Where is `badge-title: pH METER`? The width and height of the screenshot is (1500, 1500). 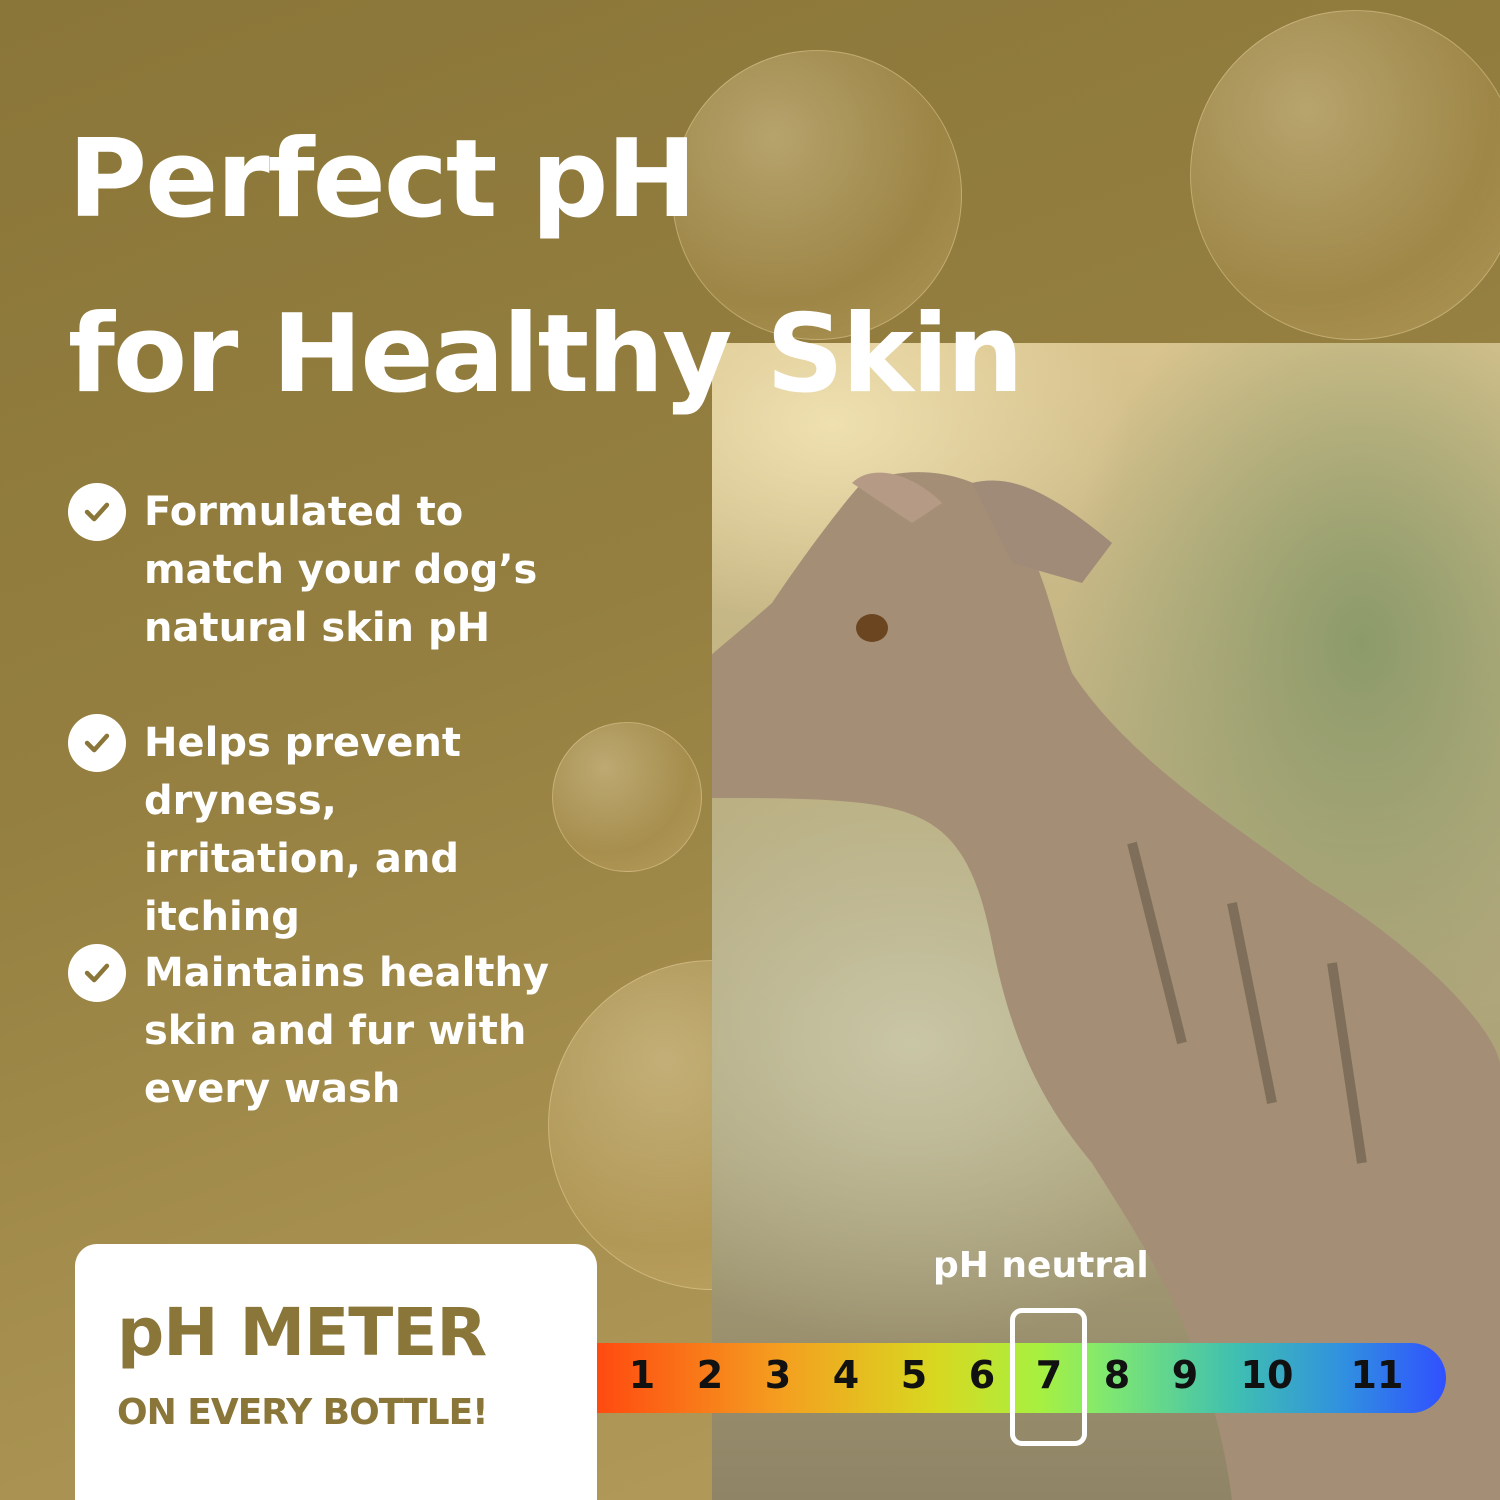
badge-title: pH METER is located at coordinates (302, 1332).